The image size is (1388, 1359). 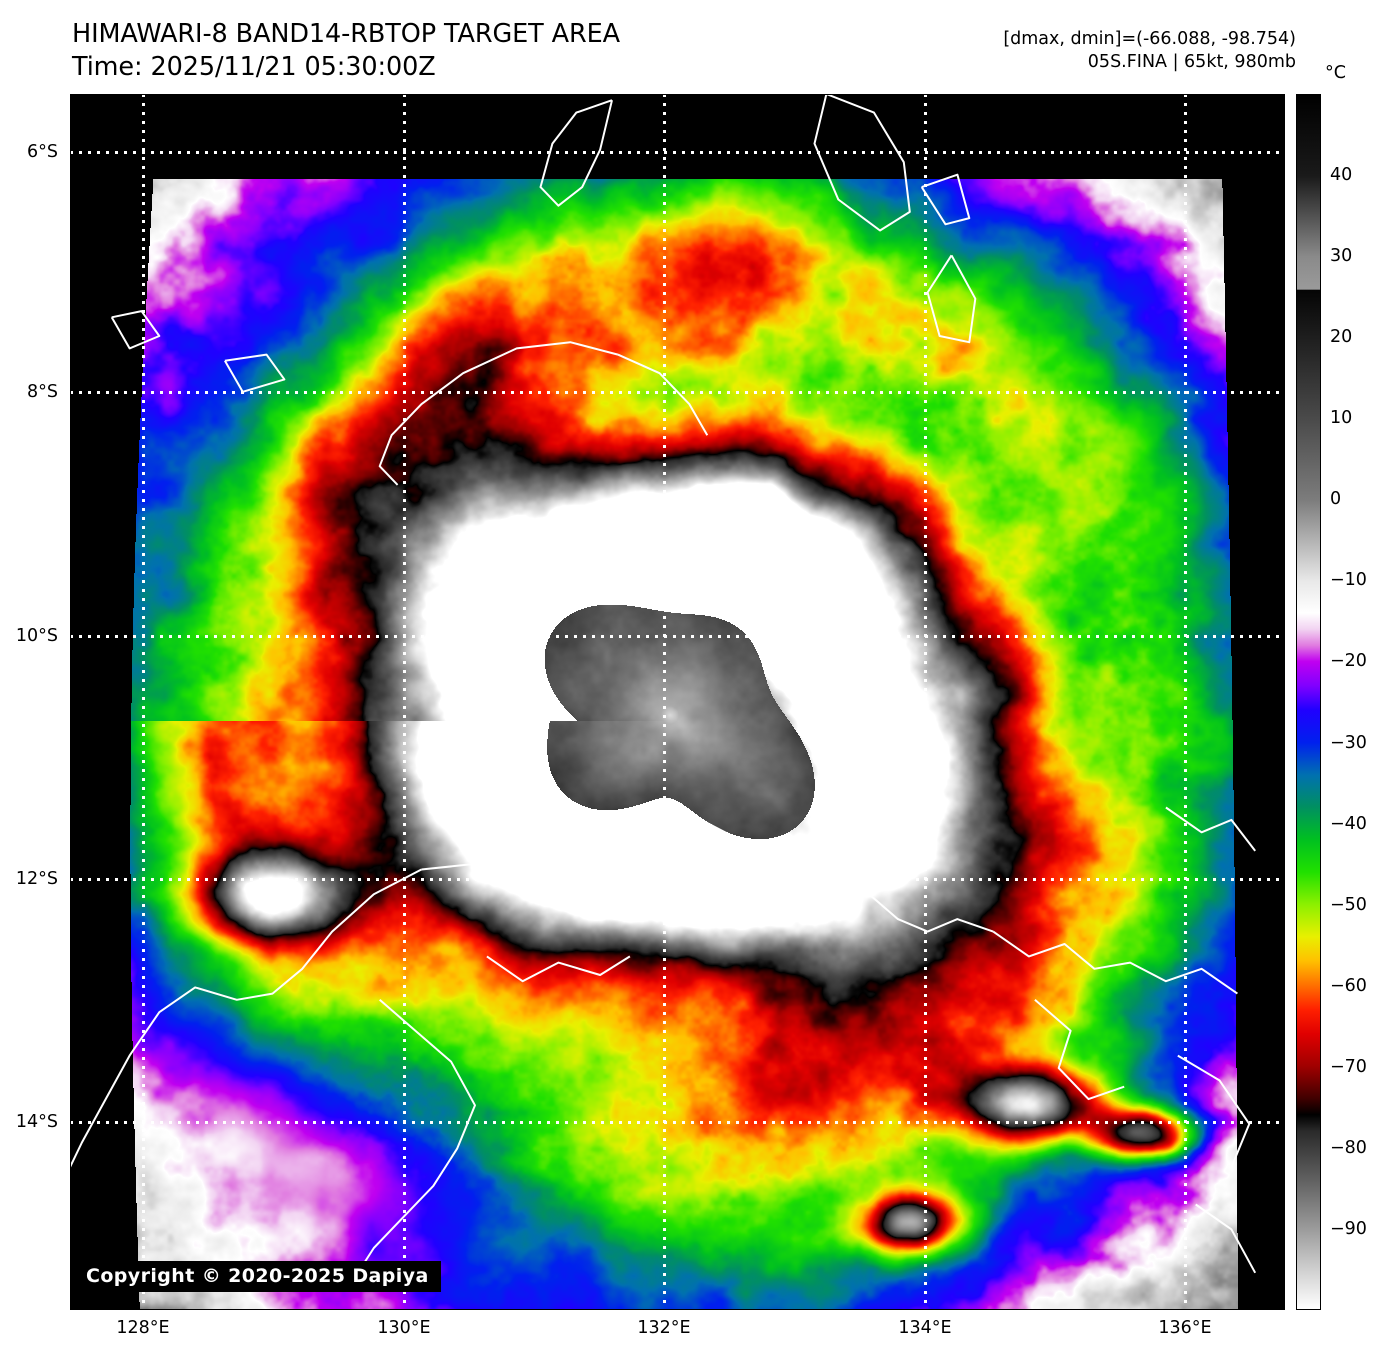 I want to click on dmax-dmin-label: [dmax, dmin]=(-66.088, -98.754), so click(x=1149, y=39).